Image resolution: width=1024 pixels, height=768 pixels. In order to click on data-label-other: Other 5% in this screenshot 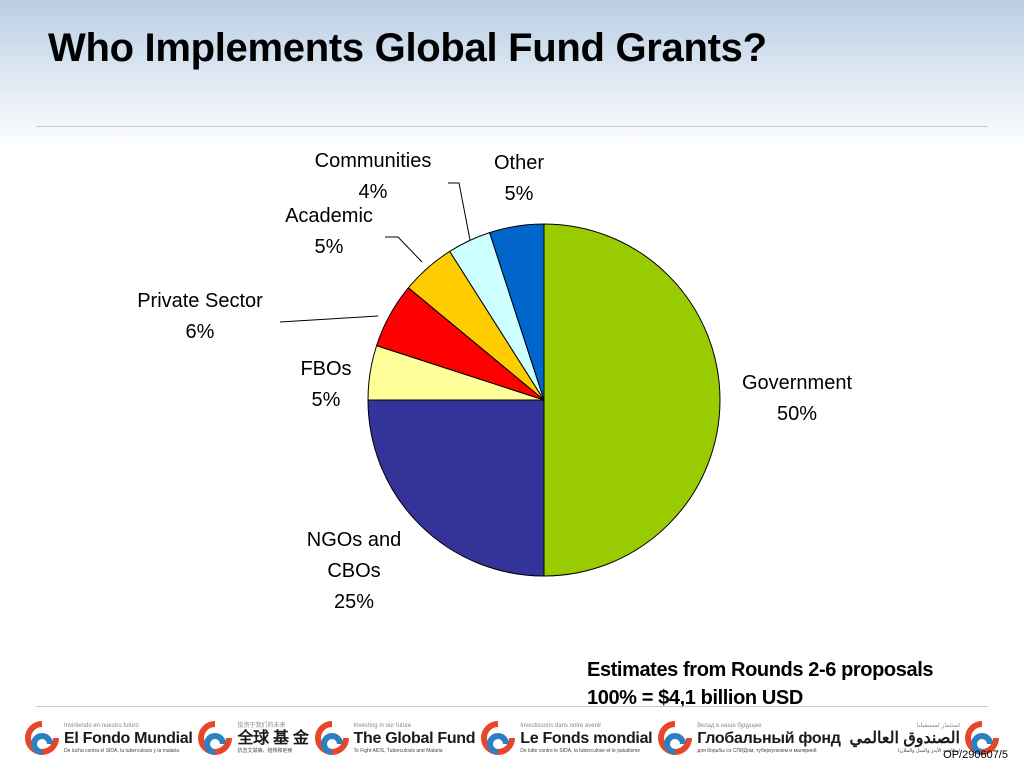, I will do `click(519, 178)`.